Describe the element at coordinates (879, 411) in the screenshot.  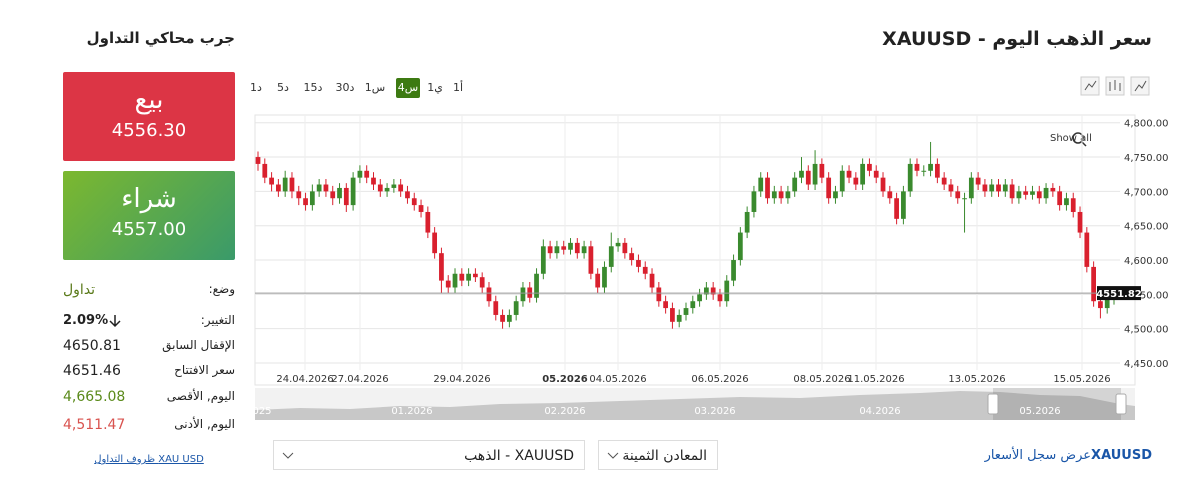
I see `navigator-label: 04.2026` at that location.